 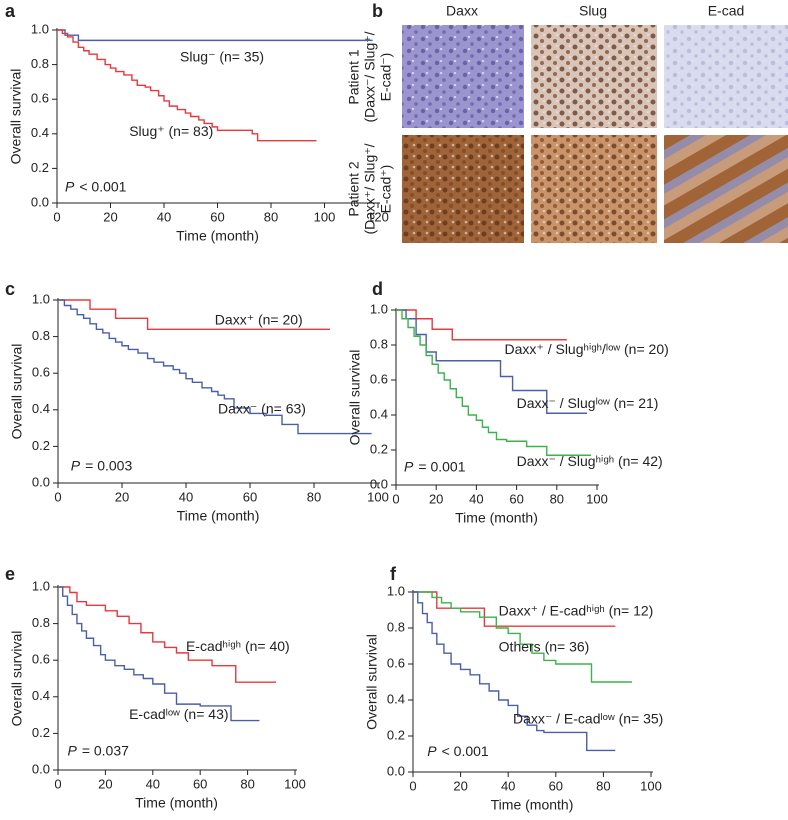 What do you see at coordinates (576, 611) in the screenshot?
I see `curve-label: Daxx⁺ / E-cadʰⁱᵍʰ (n= 12)` at bounding box center [576, 611].